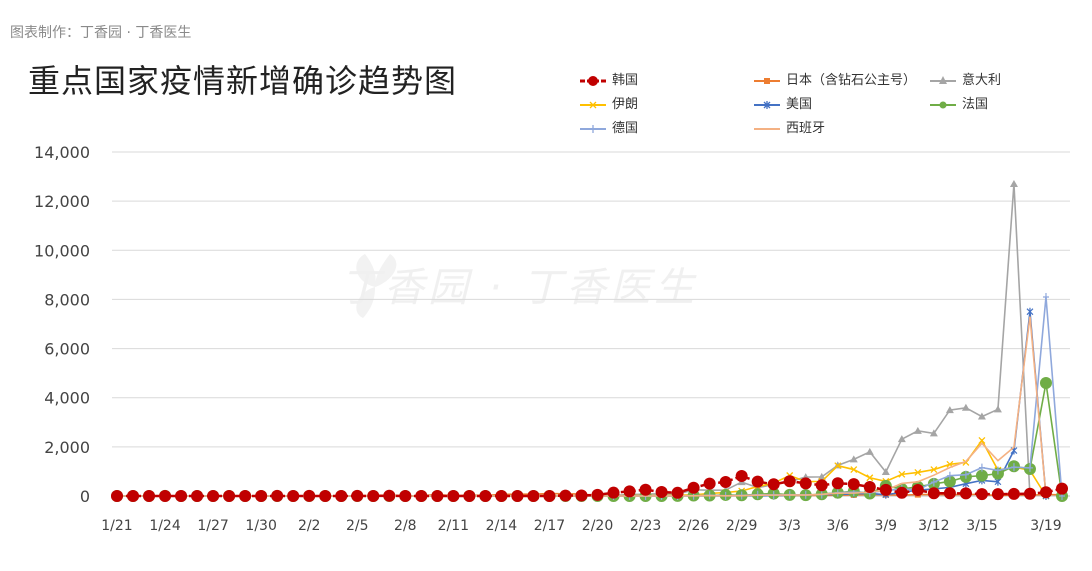 The height and width of the screenshot is (571, 1092). I want to click on y-tick-label: 0, so click(85, 496).